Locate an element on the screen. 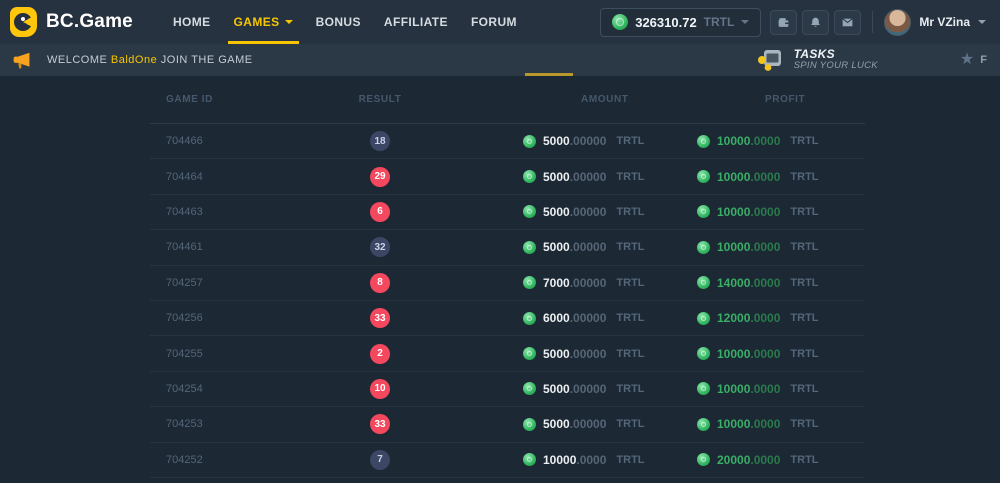  result-badge: 2 is located at coordinates (380, 353).